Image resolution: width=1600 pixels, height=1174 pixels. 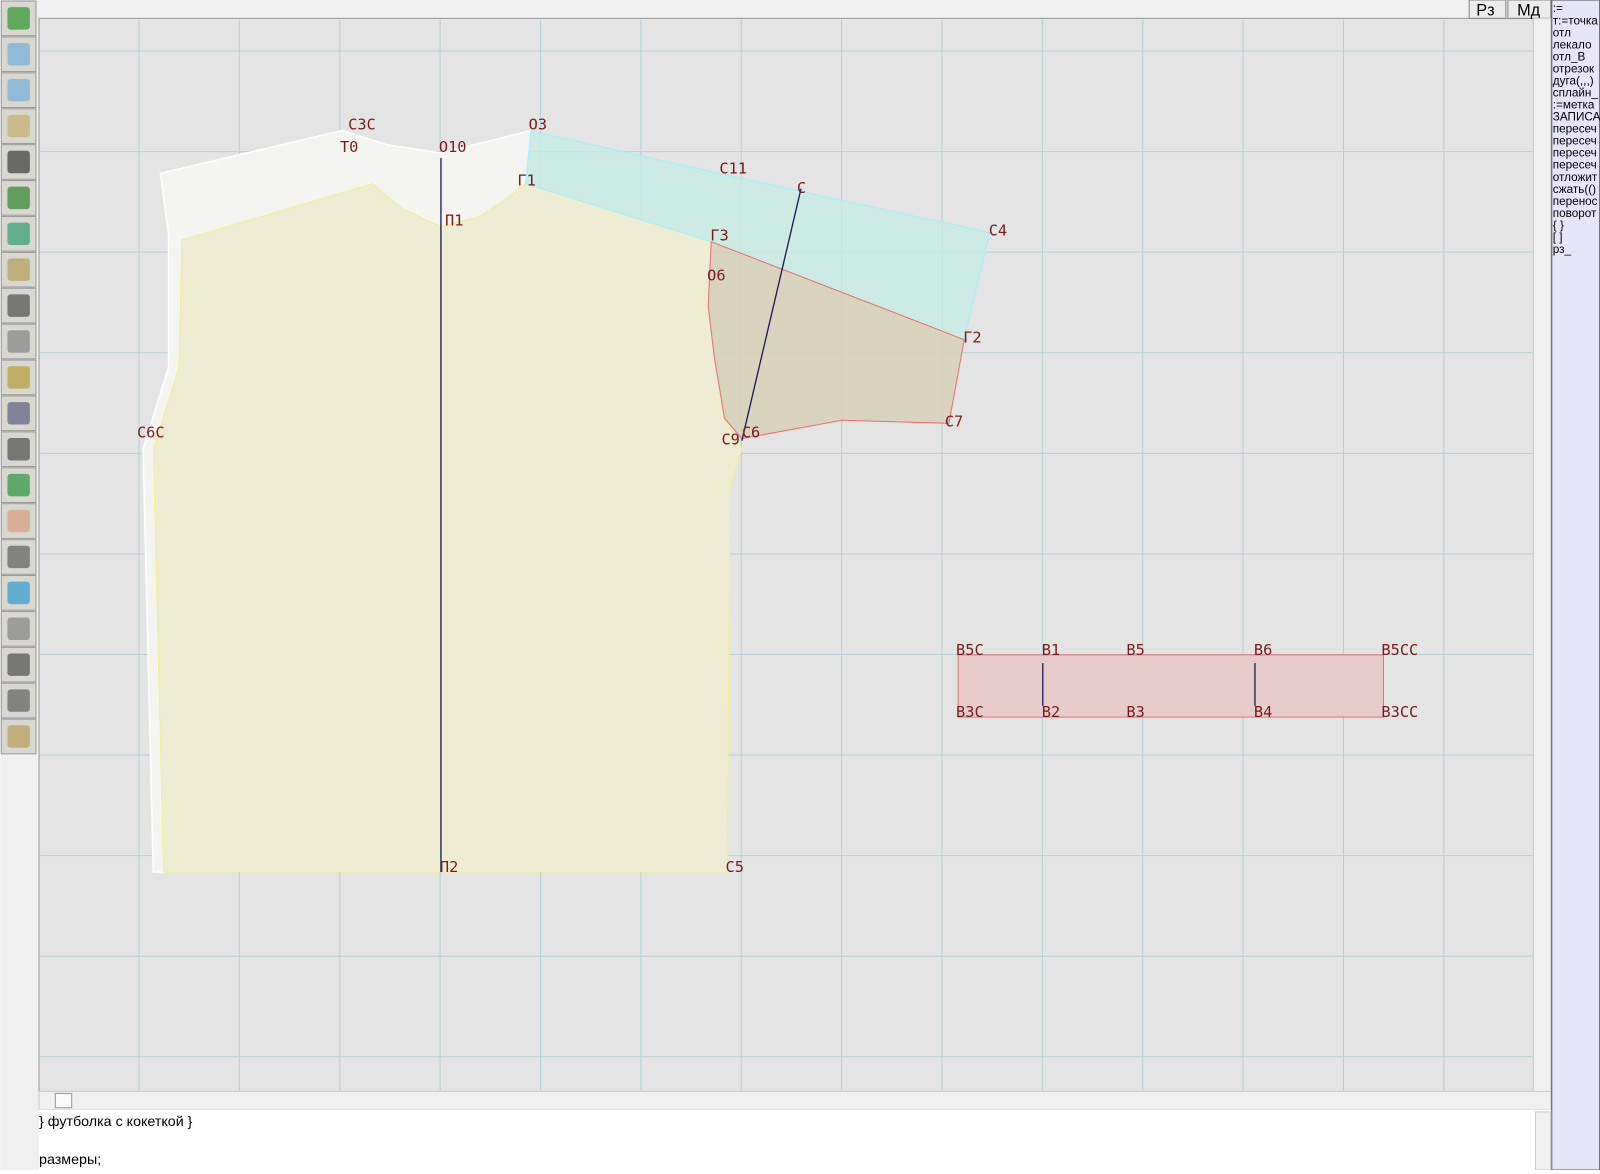 What do you see at coordinates (954, 421) in the screenshot?
I see `point-label: С7` at bounding box center [954, 421].